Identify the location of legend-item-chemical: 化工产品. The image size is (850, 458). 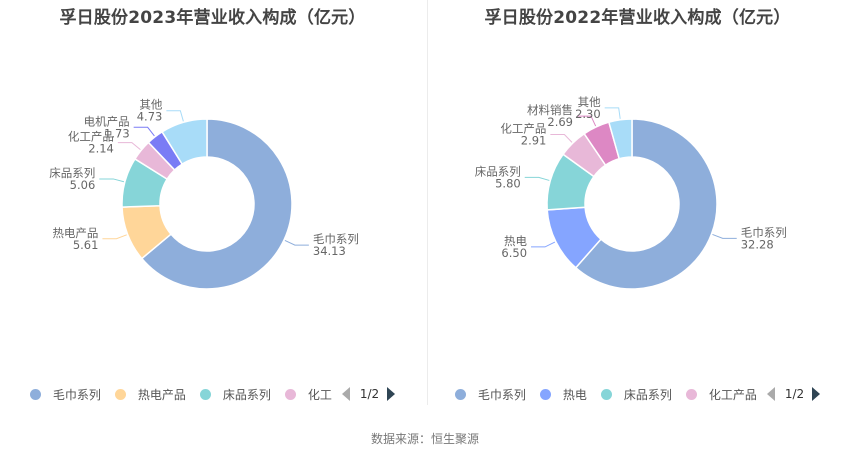
(721, 394).